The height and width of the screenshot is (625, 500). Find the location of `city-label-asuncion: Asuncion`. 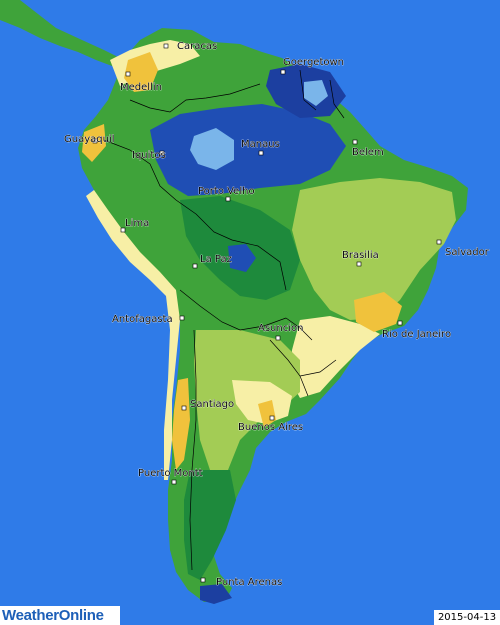

city-label-asuncion: Asuncion is located at coordinates (280, 328).